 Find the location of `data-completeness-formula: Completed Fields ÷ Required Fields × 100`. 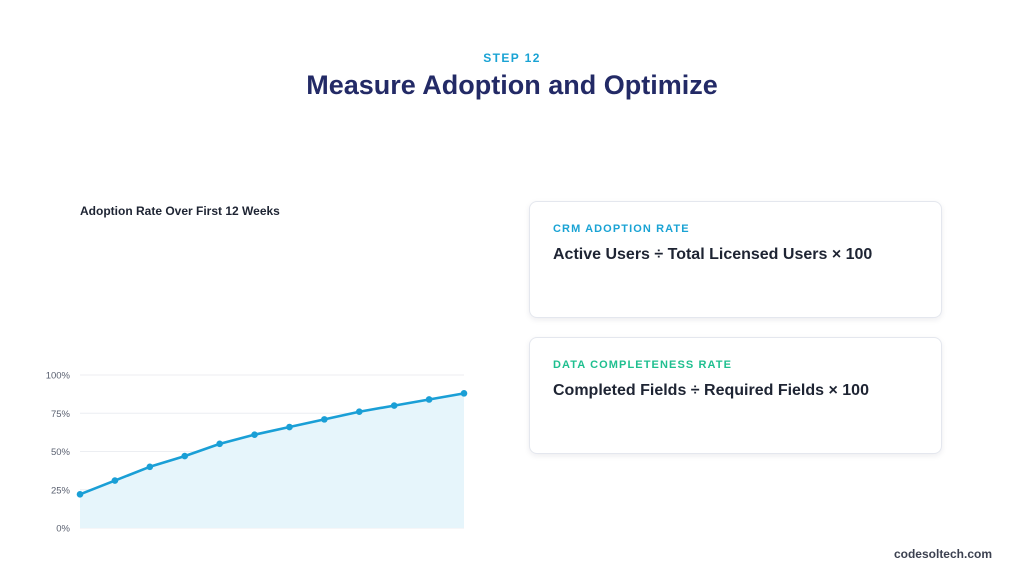

data-completeness-formula: Completed Fields ÷ Required Fields × 100 is located at coordinates (711, 390).